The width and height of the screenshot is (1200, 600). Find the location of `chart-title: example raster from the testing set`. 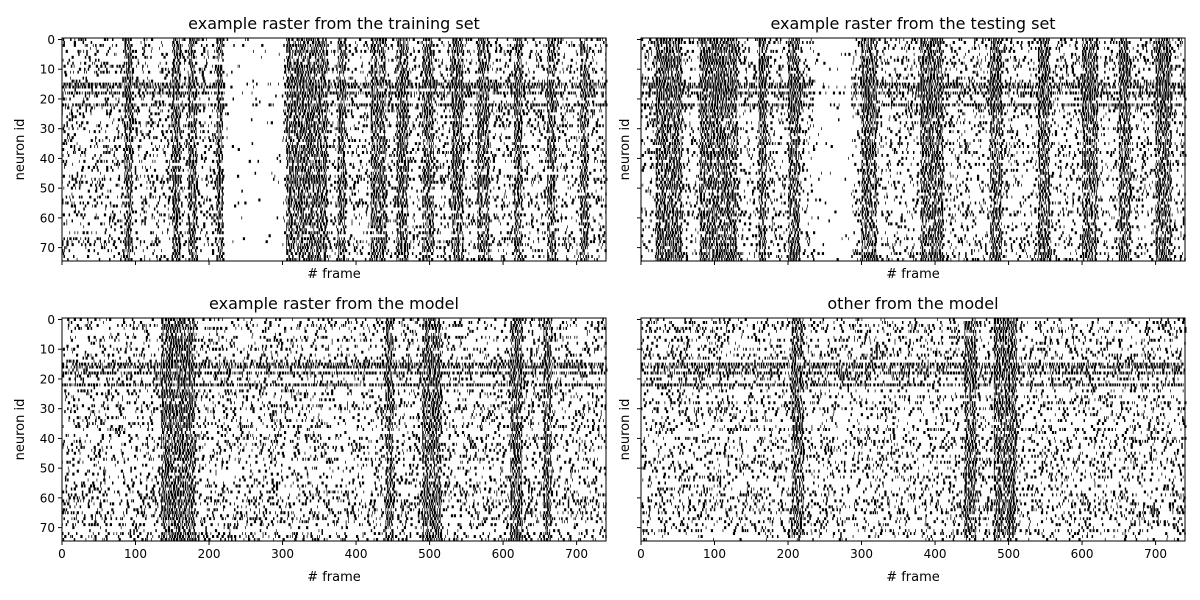

chart-title: example raster from the testing set is located at coordinates (912, 23).